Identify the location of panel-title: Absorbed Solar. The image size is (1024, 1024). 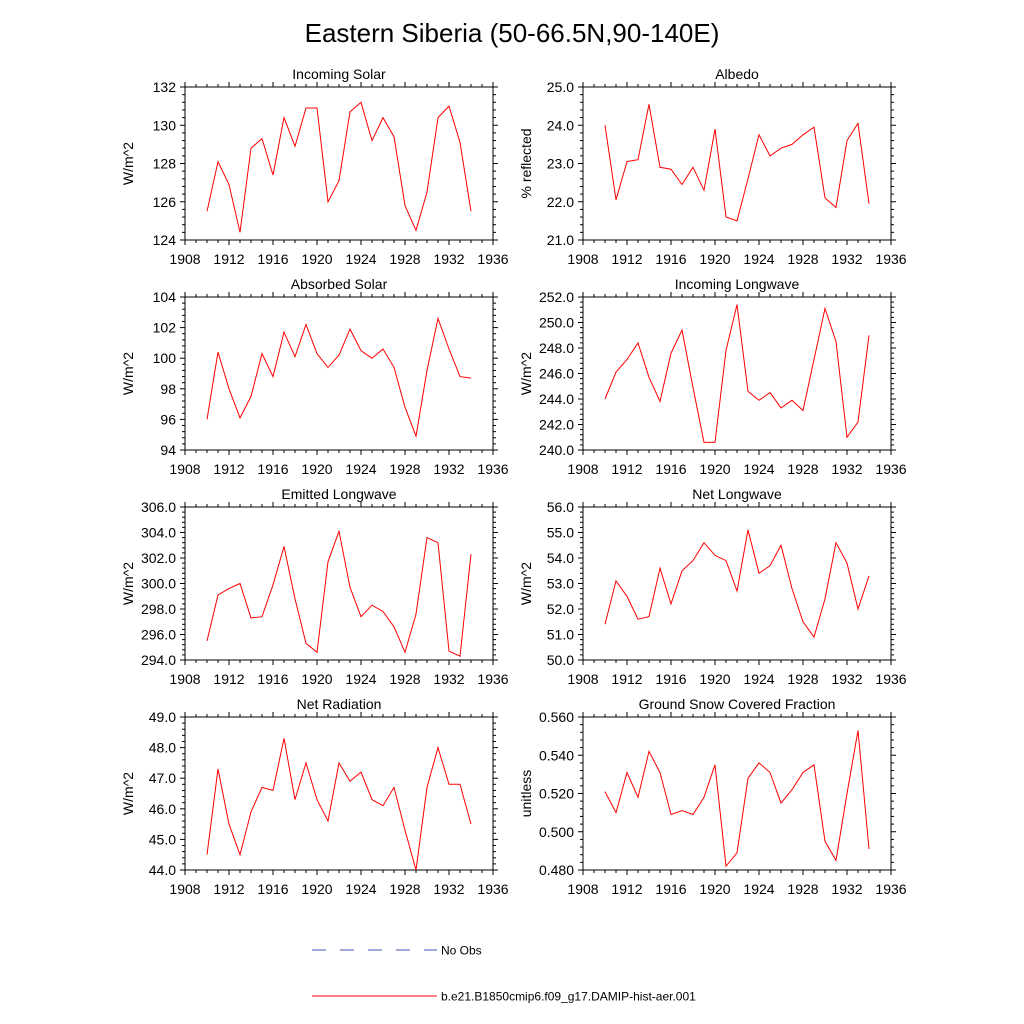
(339, 284).